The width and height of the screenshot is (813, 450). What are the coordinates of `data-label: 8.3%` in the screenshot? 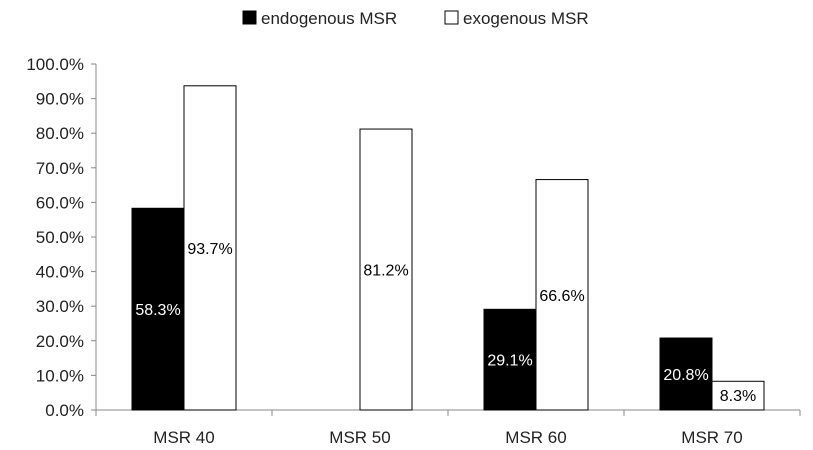 It's located at (738, 396).